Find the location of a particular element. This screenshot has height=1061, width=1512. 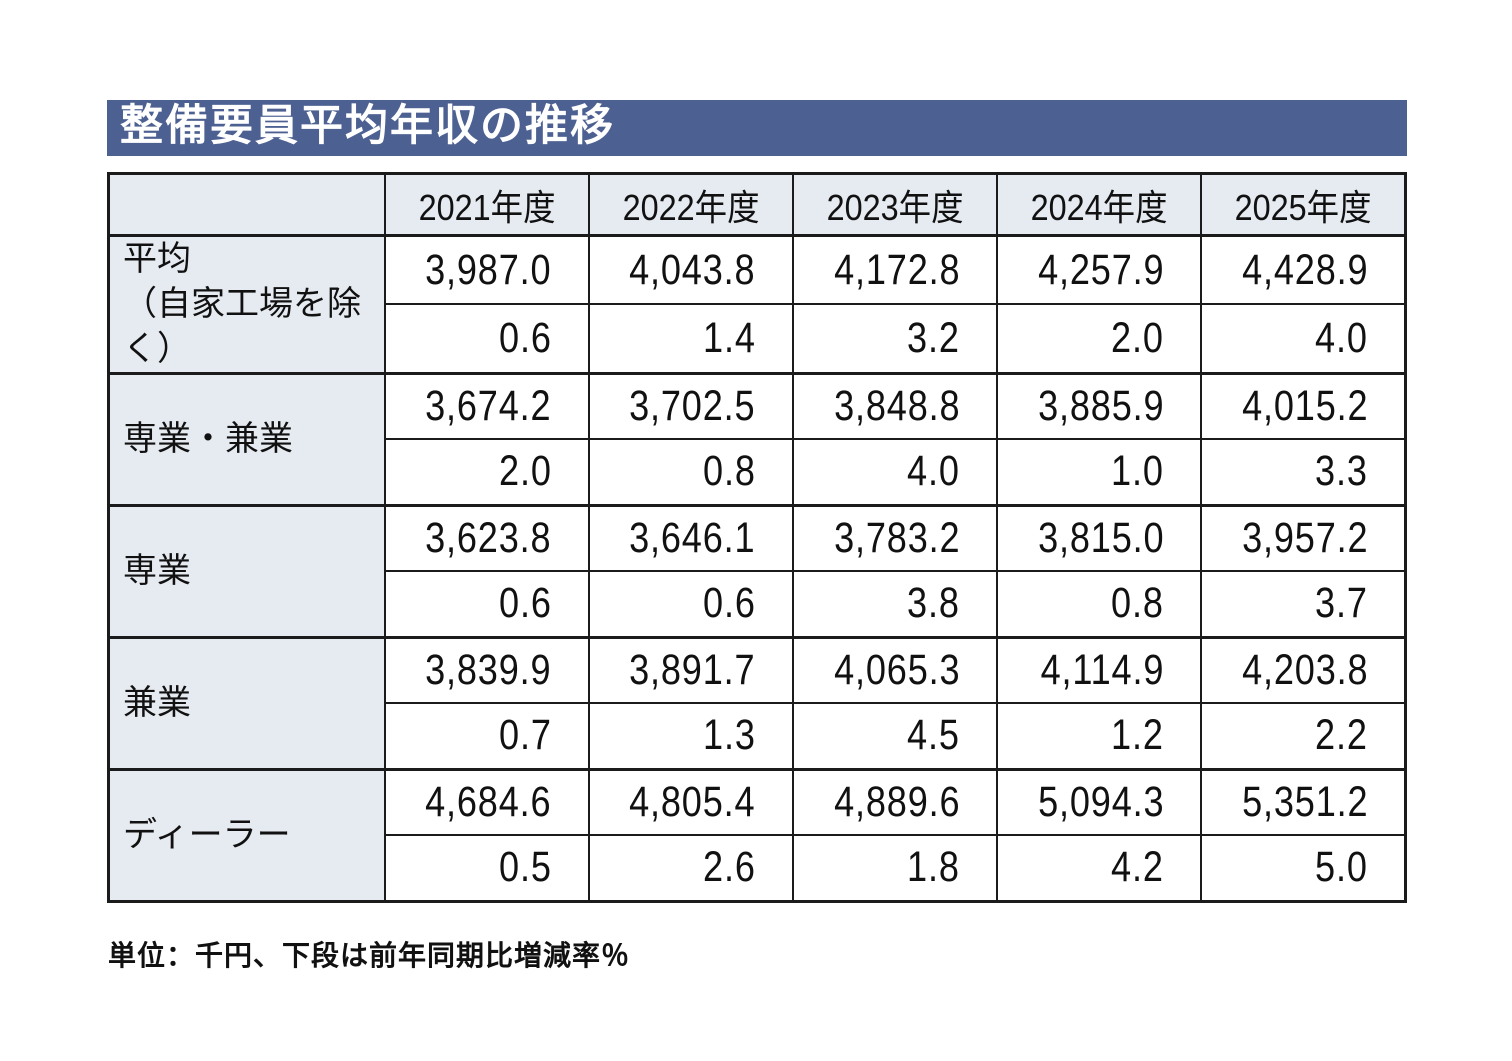

change-rate-cell: 4.5 is located at coordinates (895, 736).